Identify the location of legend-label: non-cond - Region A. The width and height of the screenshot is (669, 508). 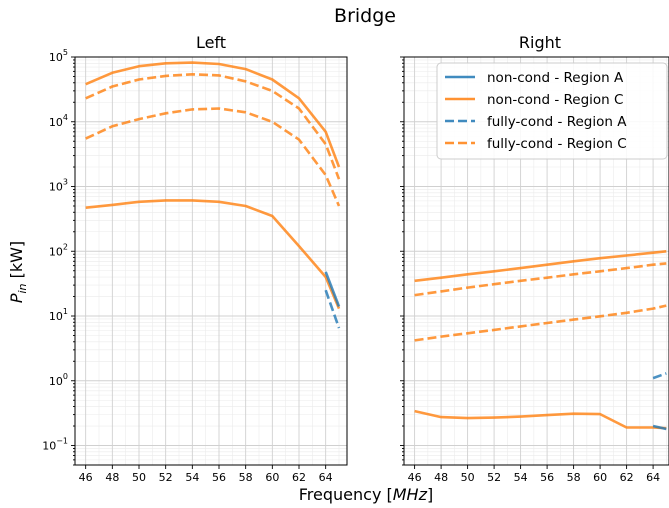
(555, 78).